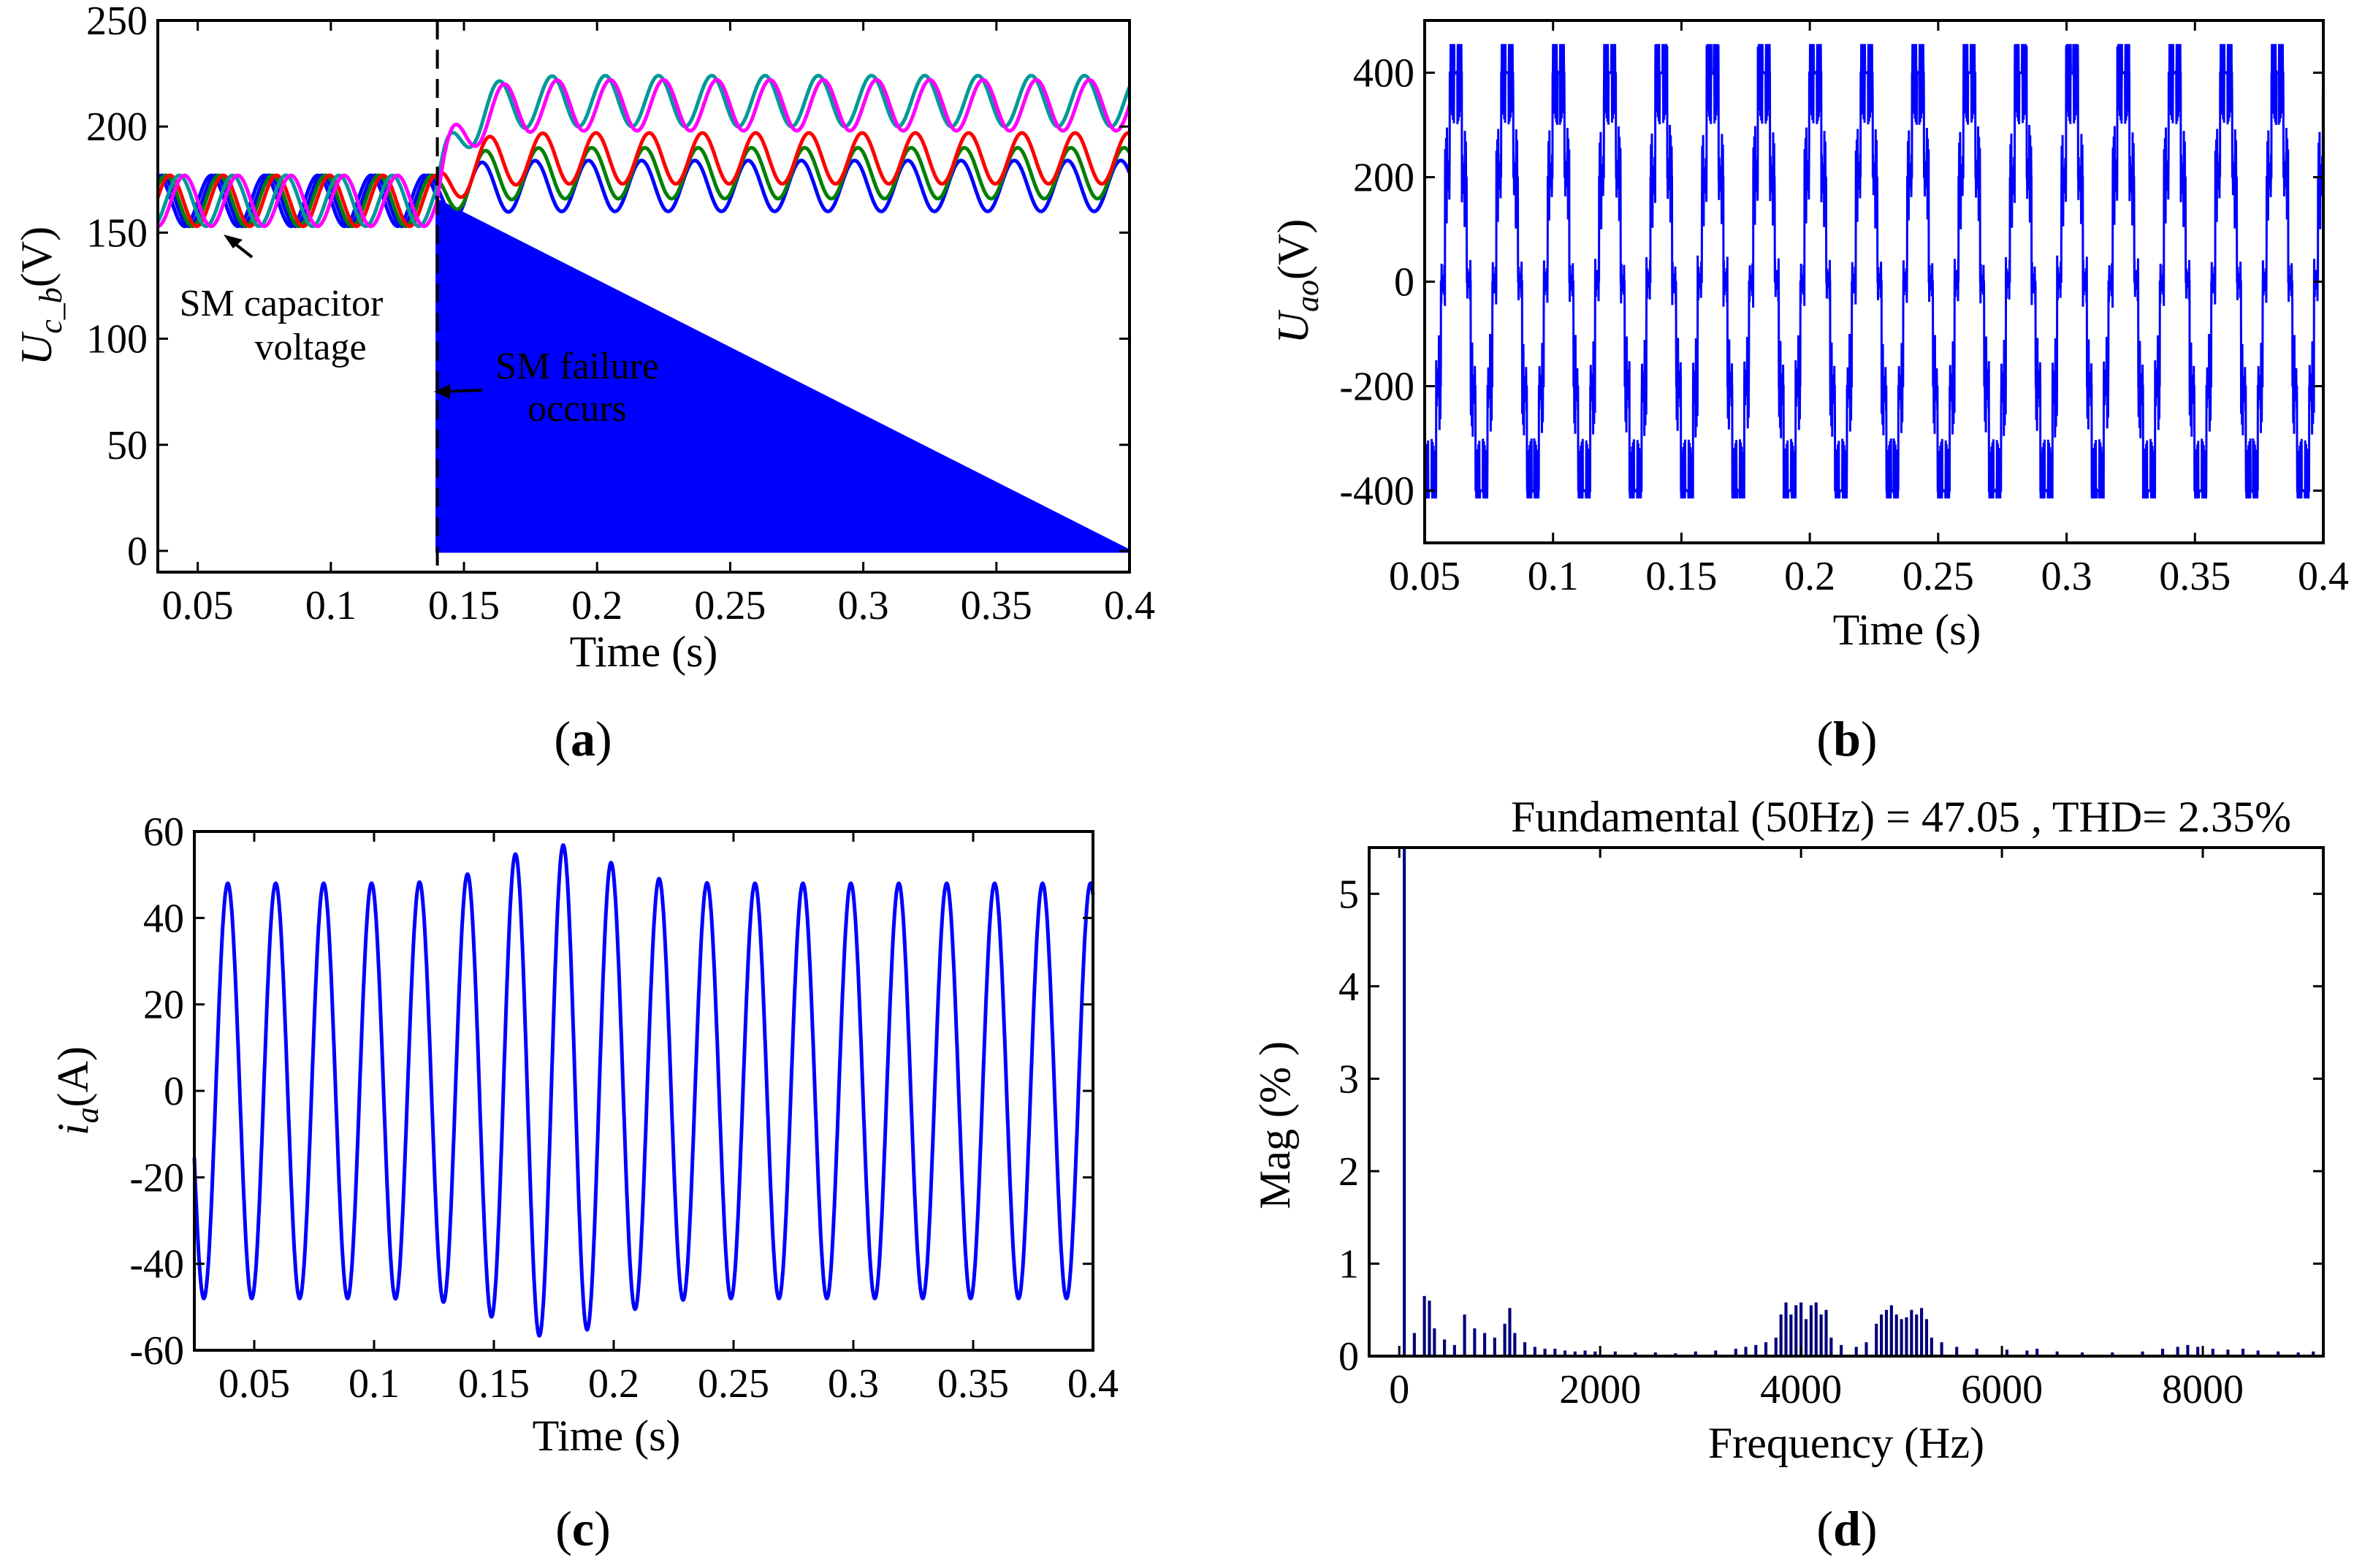  What do you see at coordinates (40, 296) in the screenshot?
I see `panel-a-y-label: Uc_b(V)` at bounding box center [40, 296].